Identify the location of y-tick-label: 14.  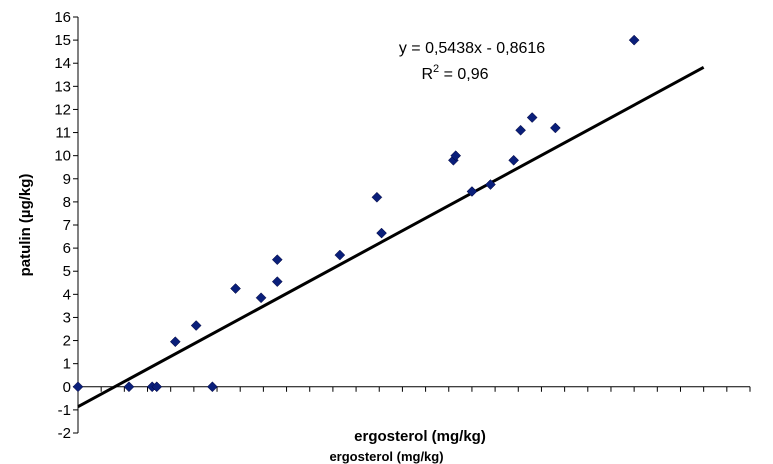
(62, 63).